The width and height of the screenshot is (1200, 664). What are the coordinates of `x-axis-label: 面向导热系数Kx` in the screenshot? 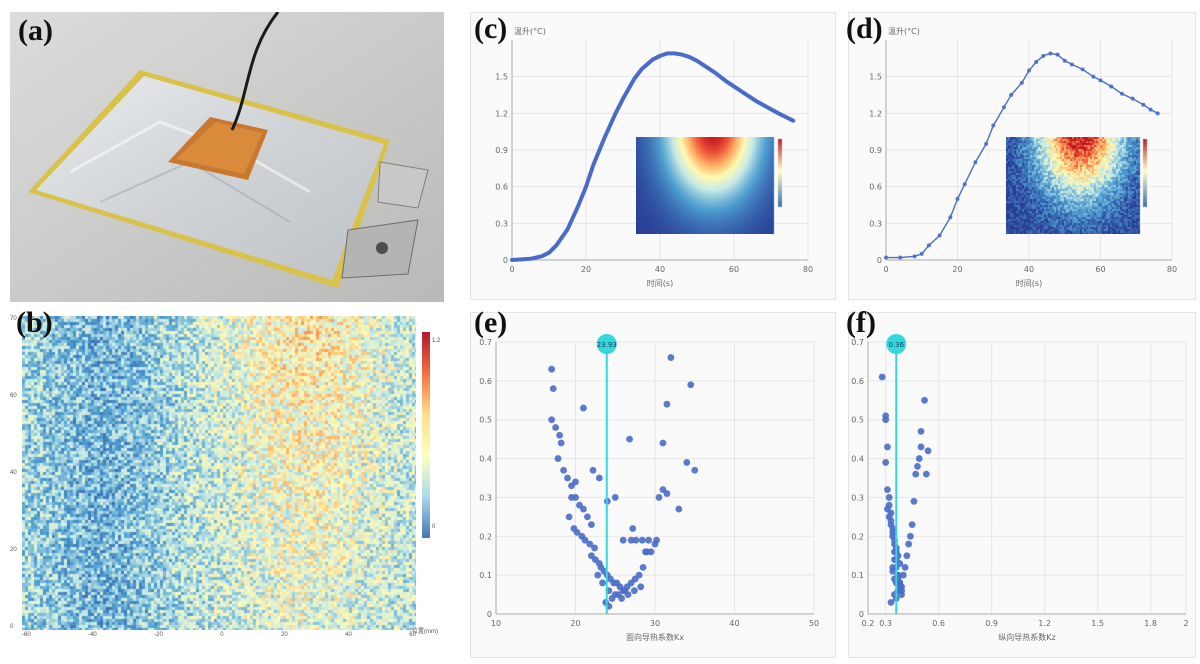 It's located at (655, 637).